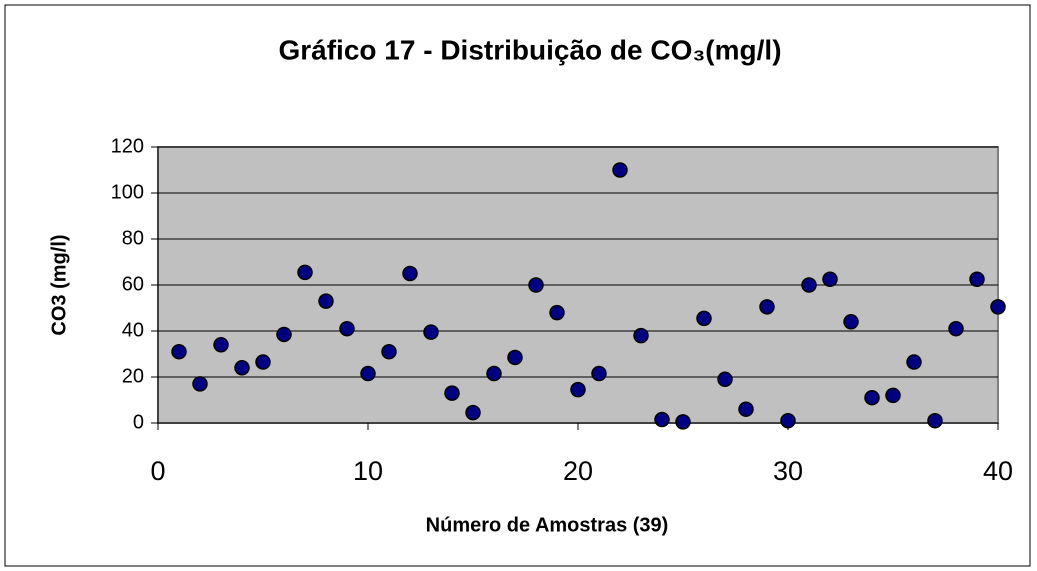 The height and width of the screenshot is (571, 1037). Describe the element at coordinates (157, 471) in the screenshot. I see `x-tick-label: 0` at that location.